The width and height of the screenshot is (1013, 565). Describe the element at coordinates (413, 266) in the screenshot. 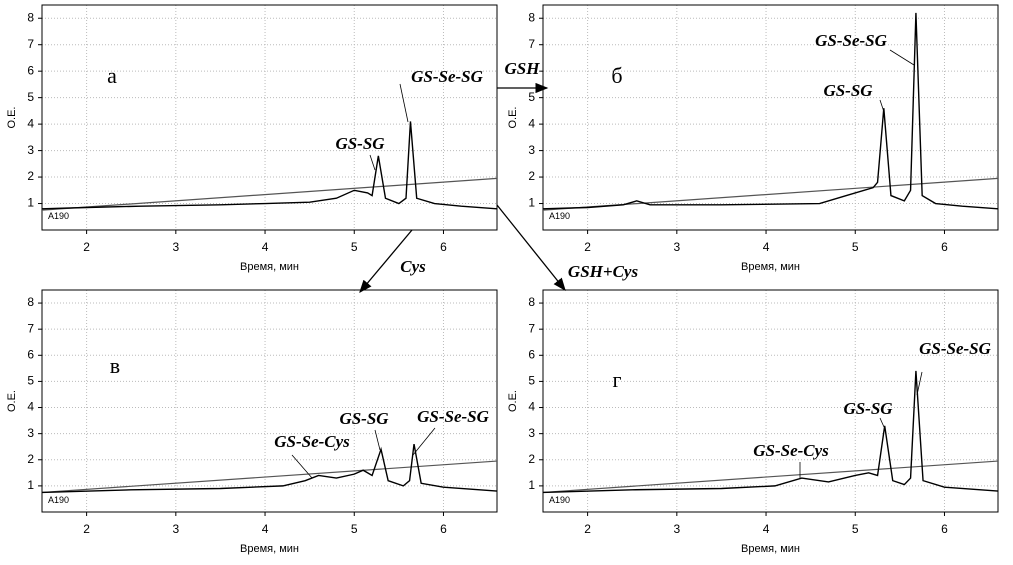

I see `arrow-label: Cys` at that location.